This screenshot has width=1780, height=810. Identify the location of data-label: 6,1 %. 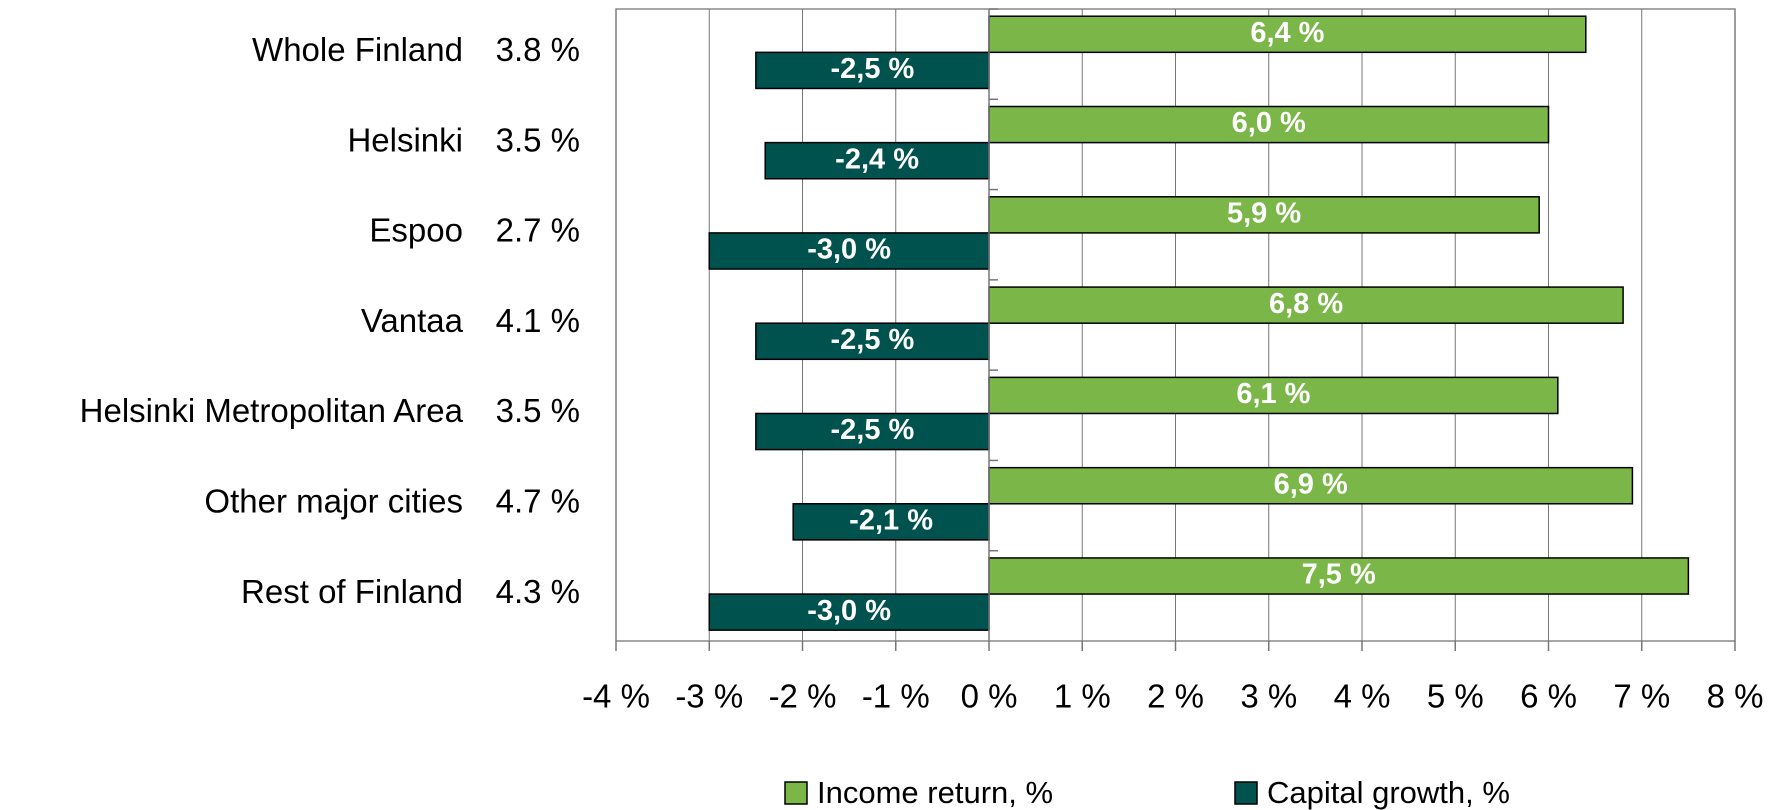
(1273, 394).